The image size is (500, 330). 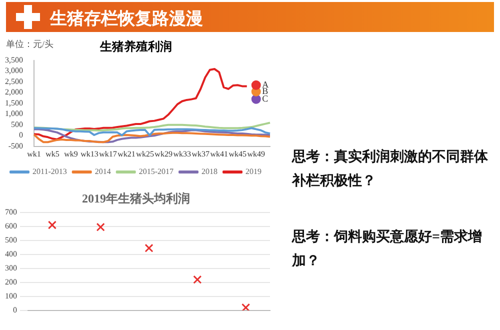 What do you see at coordinates (127, 153) in the screenshot?
I see `x-tick-label: wk21` at bounding box center [127, 153].